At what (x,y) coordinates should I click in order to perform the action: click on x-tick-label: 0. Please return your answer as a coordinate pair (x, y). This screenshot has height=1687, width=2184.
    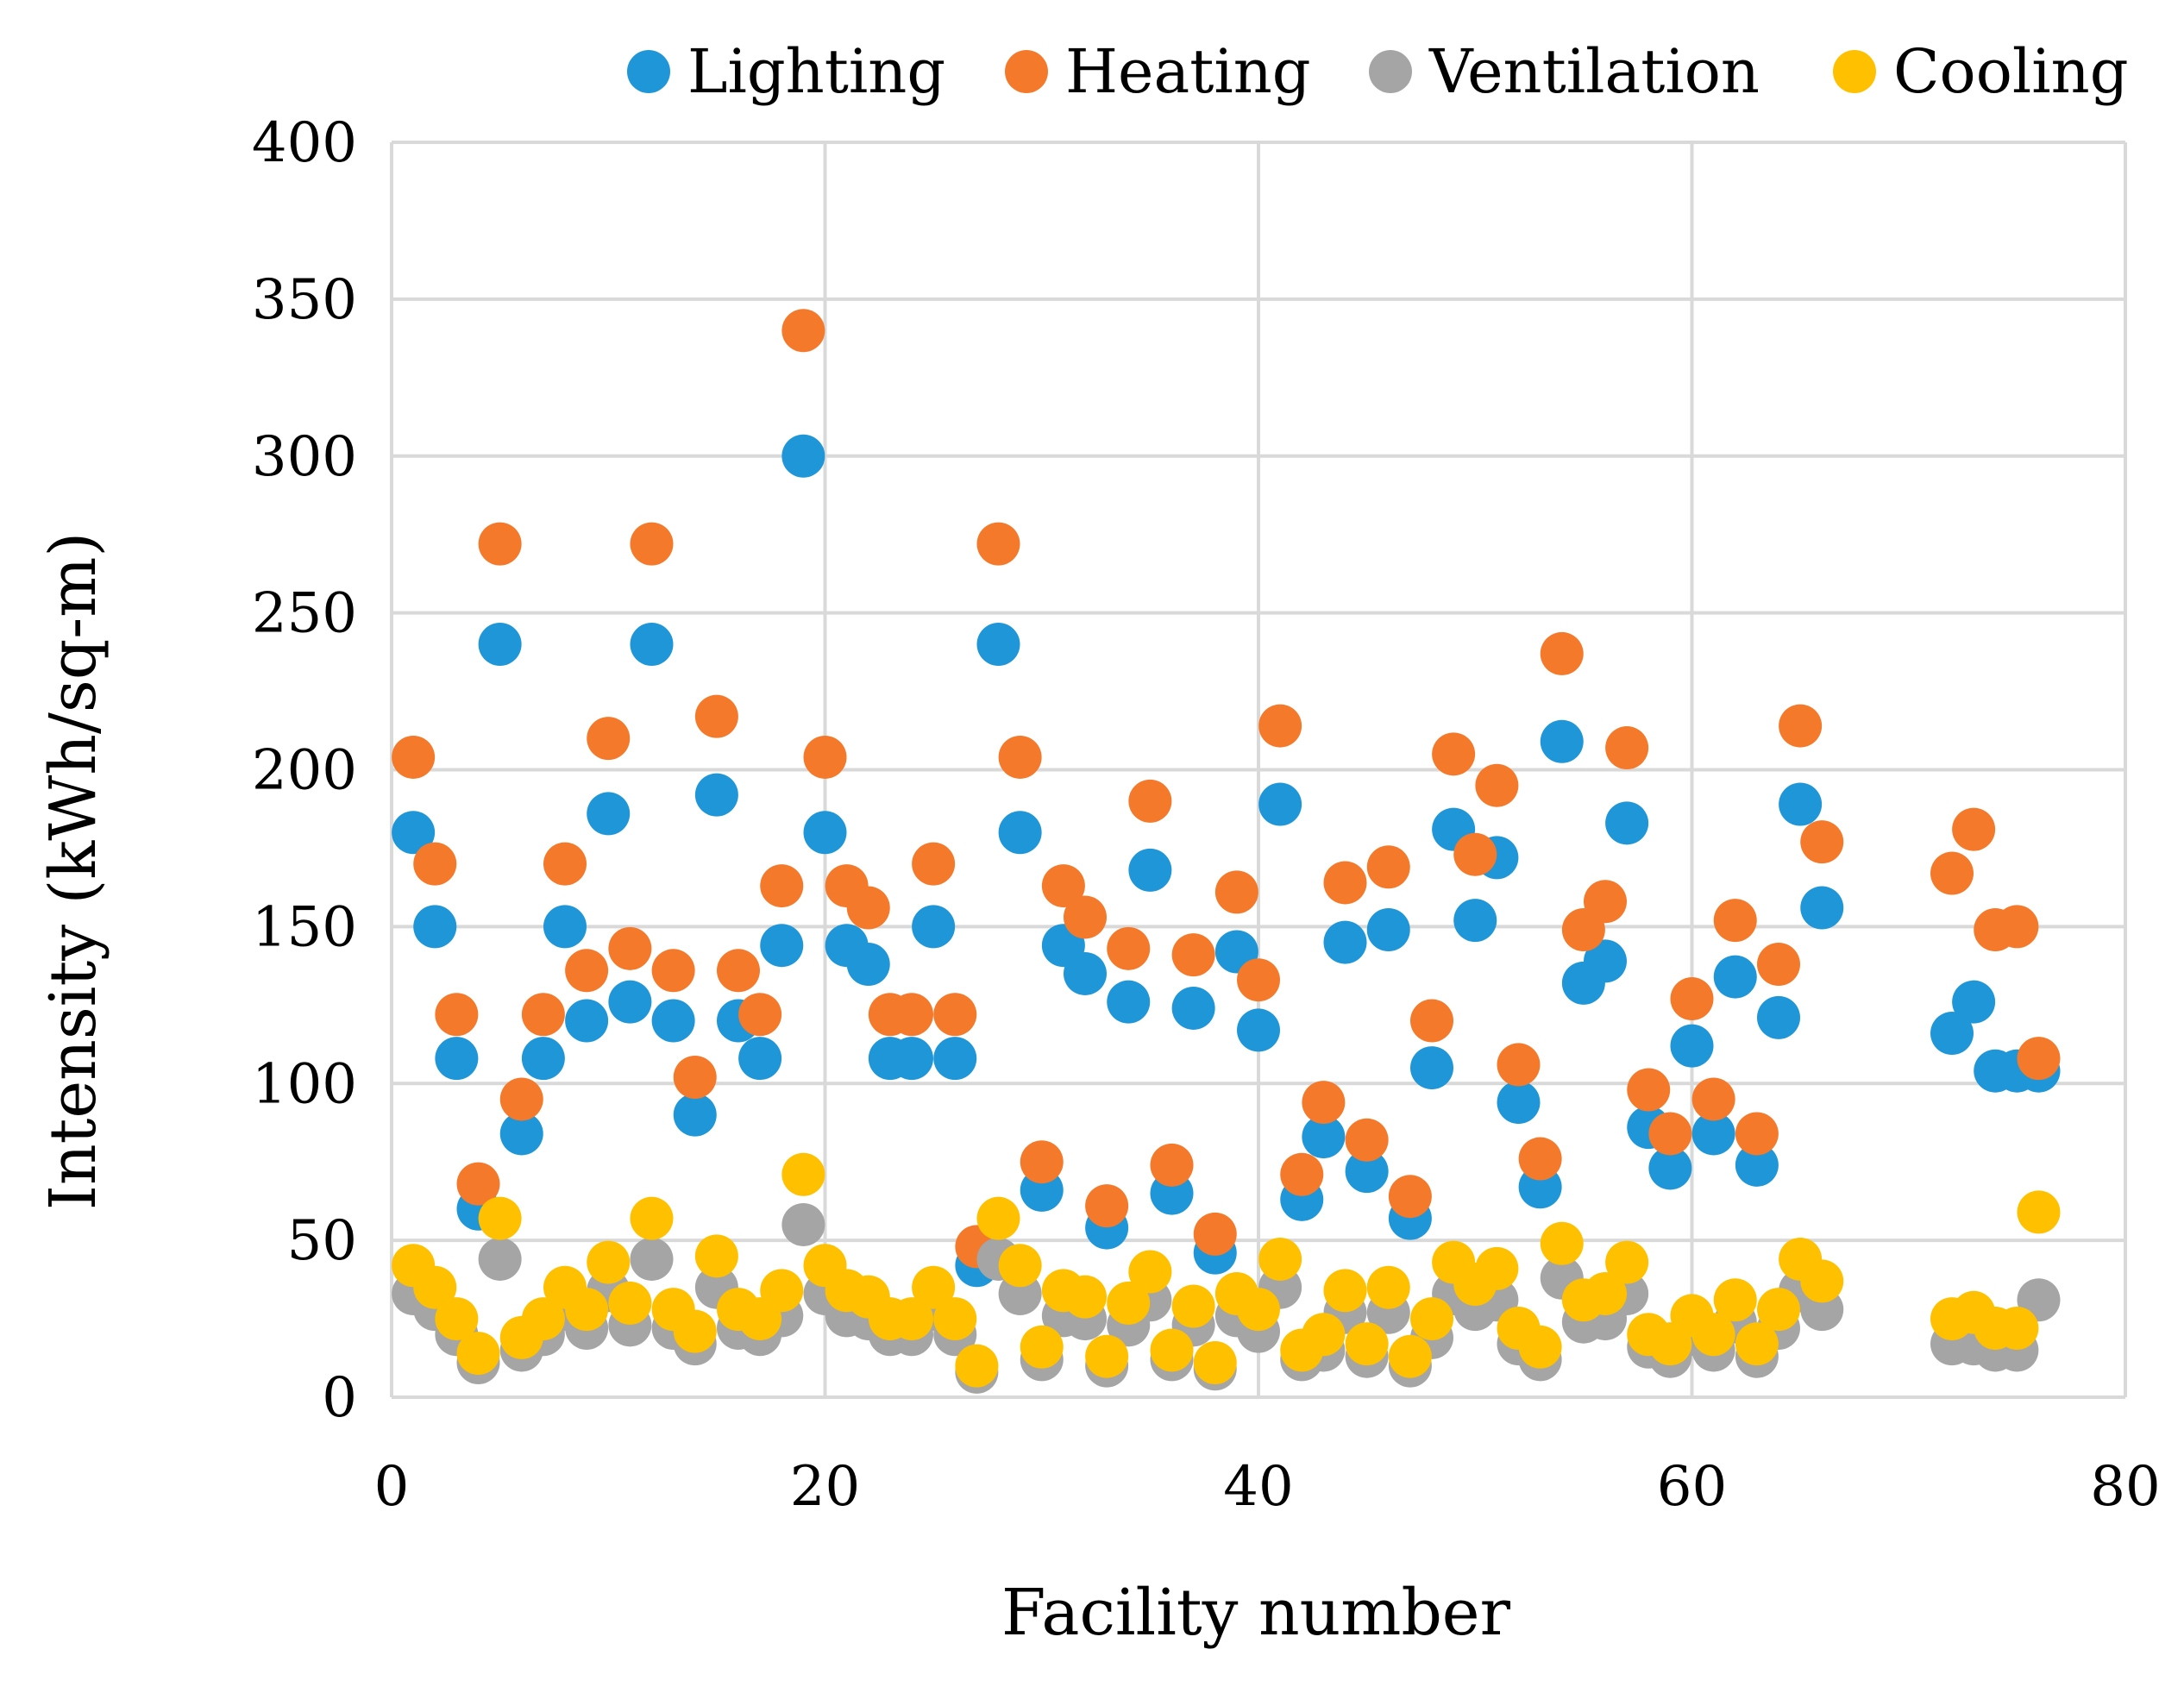
    Looking at the image, I should click on (392, 1487).